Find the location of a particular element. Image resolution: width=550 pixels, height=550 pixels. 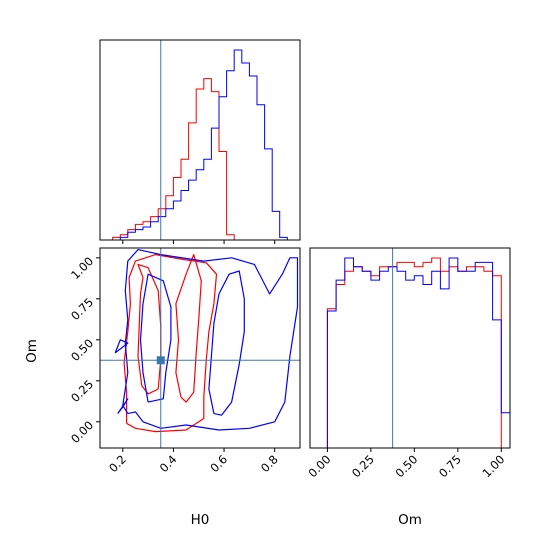

truth-marker is located at coordinates (160, 360).